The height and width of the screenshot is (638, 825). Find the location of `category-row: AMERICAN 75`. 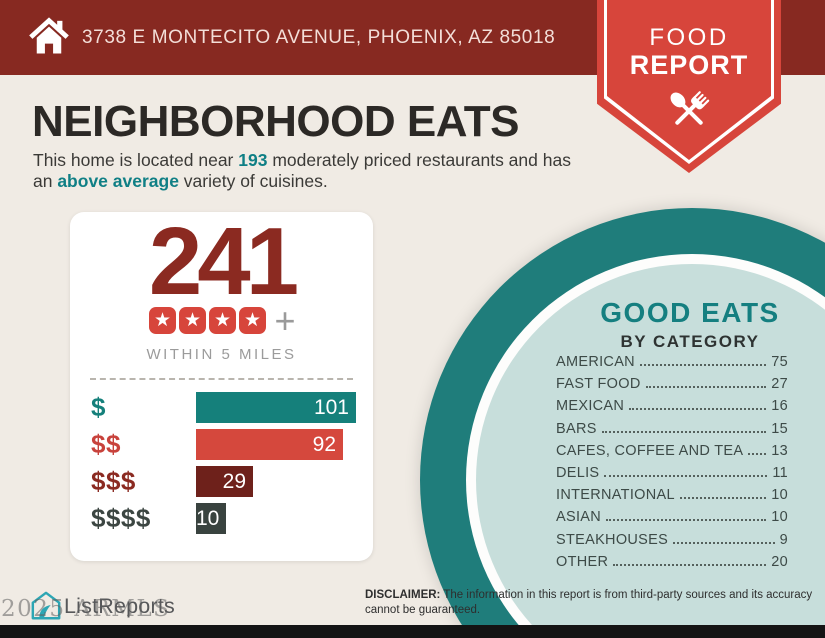

category-row: AMERICAN 75 is located at coordinates (672, 365).